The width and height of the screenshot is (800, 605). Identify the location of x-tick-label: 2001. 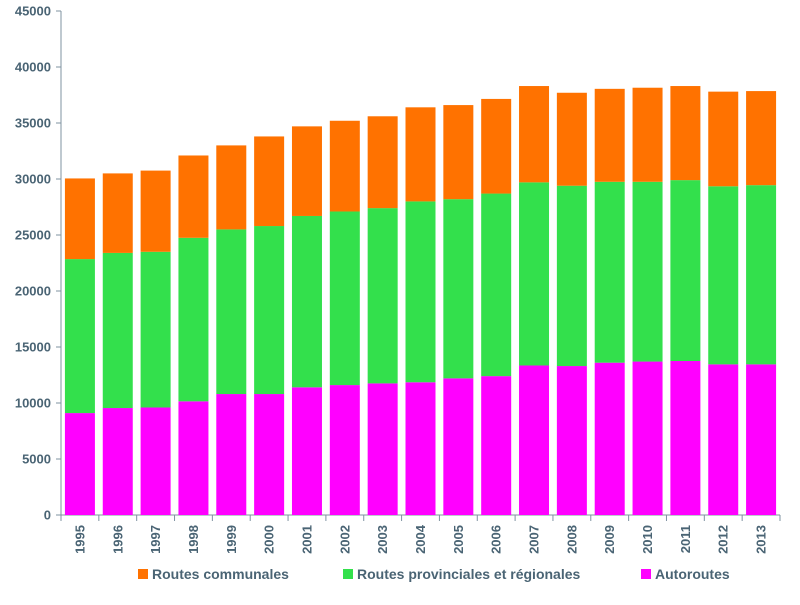
(306, 539).